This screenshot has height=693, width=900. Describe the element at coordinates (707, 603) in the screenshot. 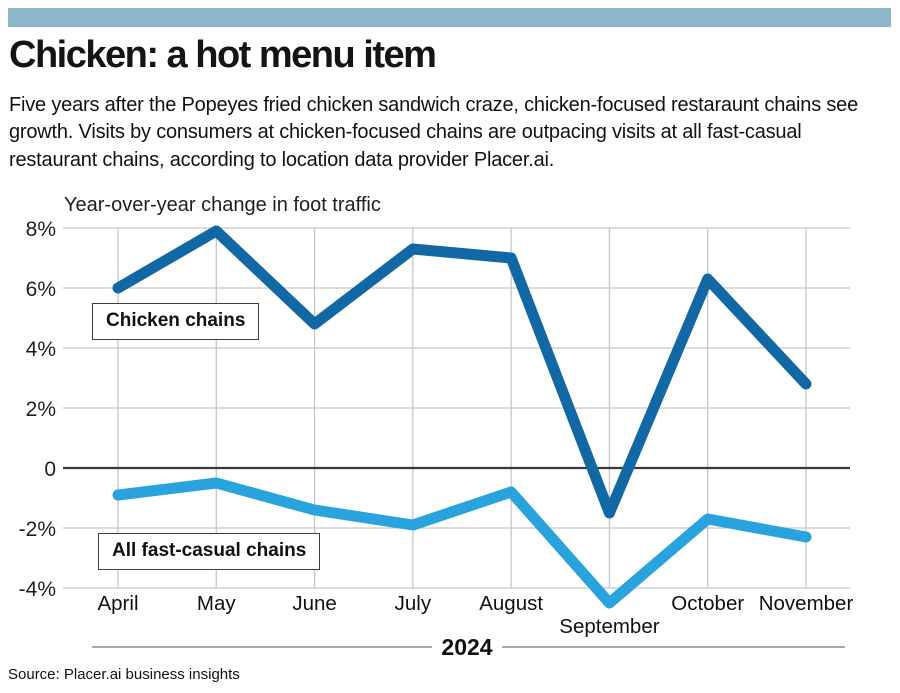

I see `x-tick-label-october: October` at that location.